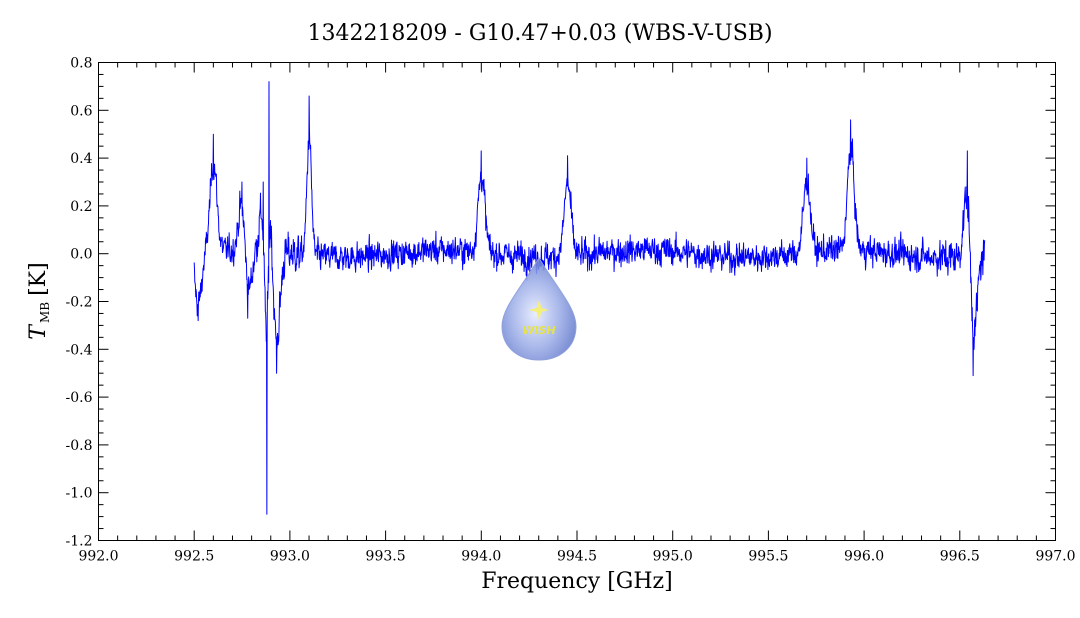  I want to click on y-tick-label: 0.6, so click(81, 111).